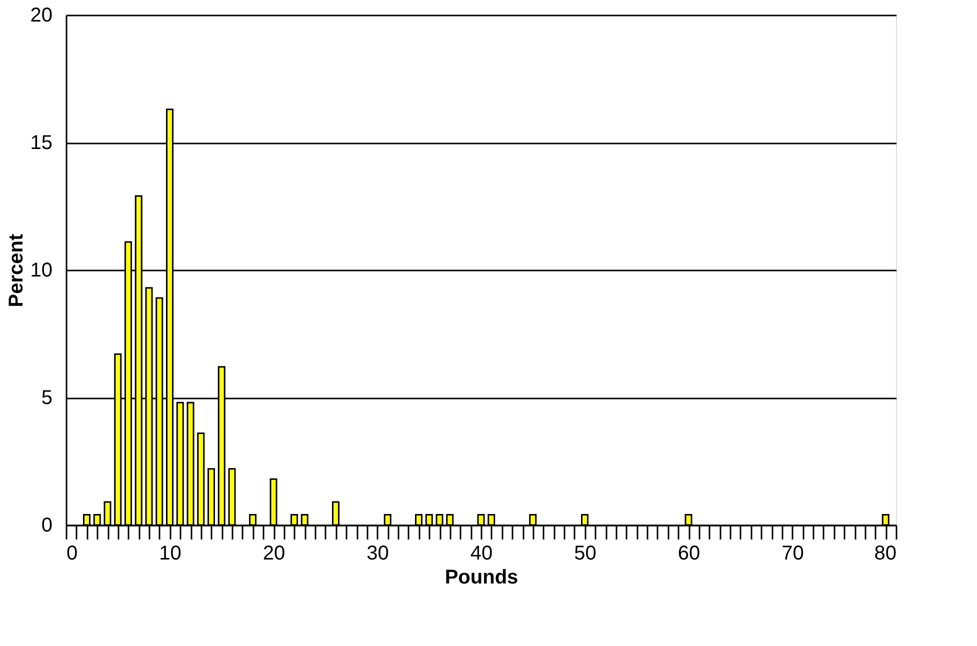 Image resolution: width=977 pixels, height=646 pixels. What do you see at coordinates (481, 577) in the screenshot?
I see `x-axis-title: Pounds` at bounding box center [481, 577].